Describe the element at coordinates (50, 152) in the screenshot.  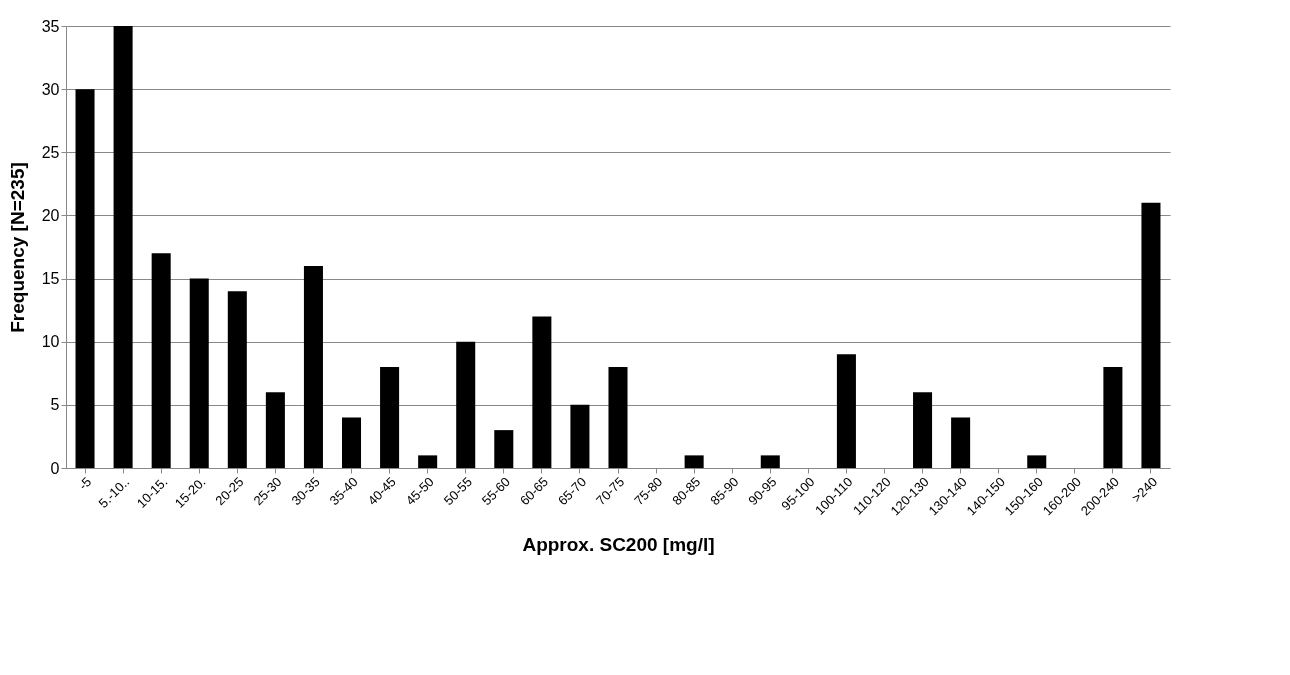
I see `y-tick-label: 25` at that location.